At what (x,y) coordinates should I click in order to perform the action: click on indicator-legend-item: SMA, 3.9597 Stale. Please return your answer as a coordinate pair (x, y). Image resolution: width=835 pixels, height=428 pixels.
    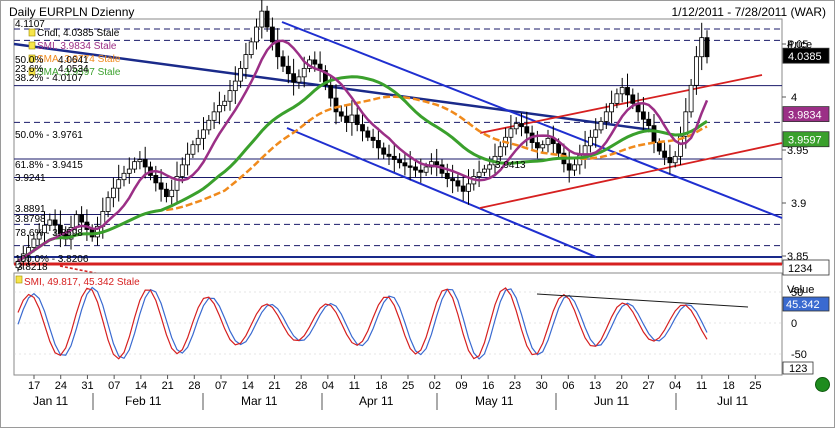
    Looking at the image, I should click on (74, 72).